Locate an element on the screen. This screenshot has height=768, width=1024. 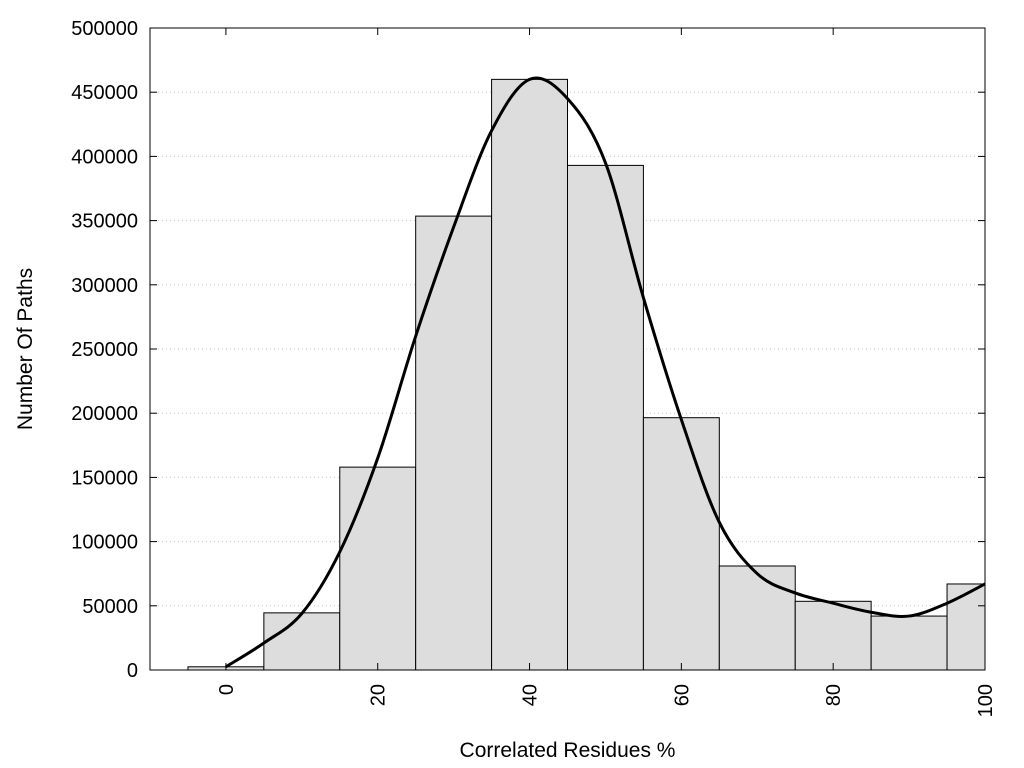
y-tick-label: 150000 is located at coordinates (104, 478).